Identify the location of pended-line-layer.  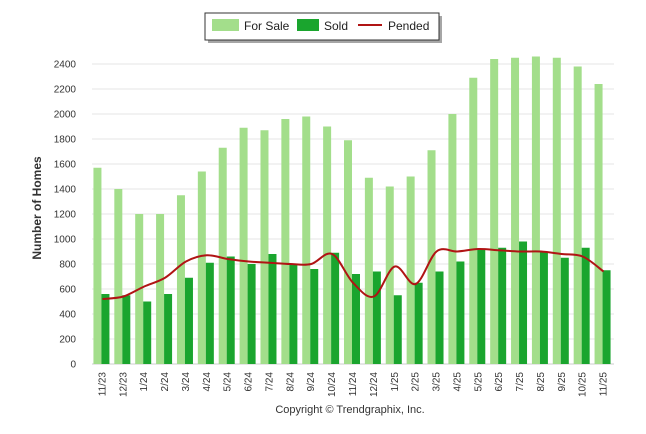
(353, 273).